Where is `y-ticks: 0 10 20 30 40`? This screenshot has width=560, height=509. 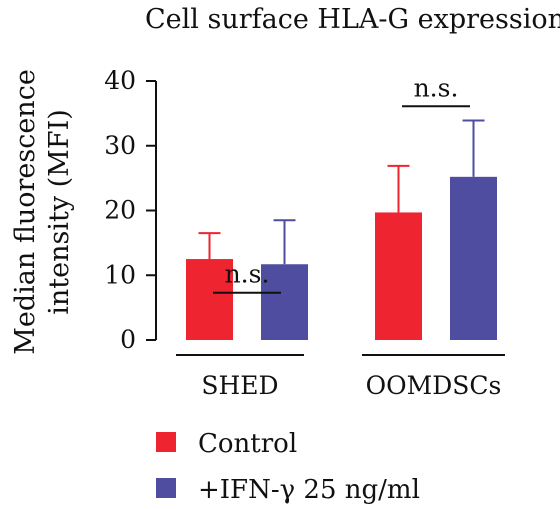 y-ticks: 0 10 20 30 40 is located at coordinates (130, 210).